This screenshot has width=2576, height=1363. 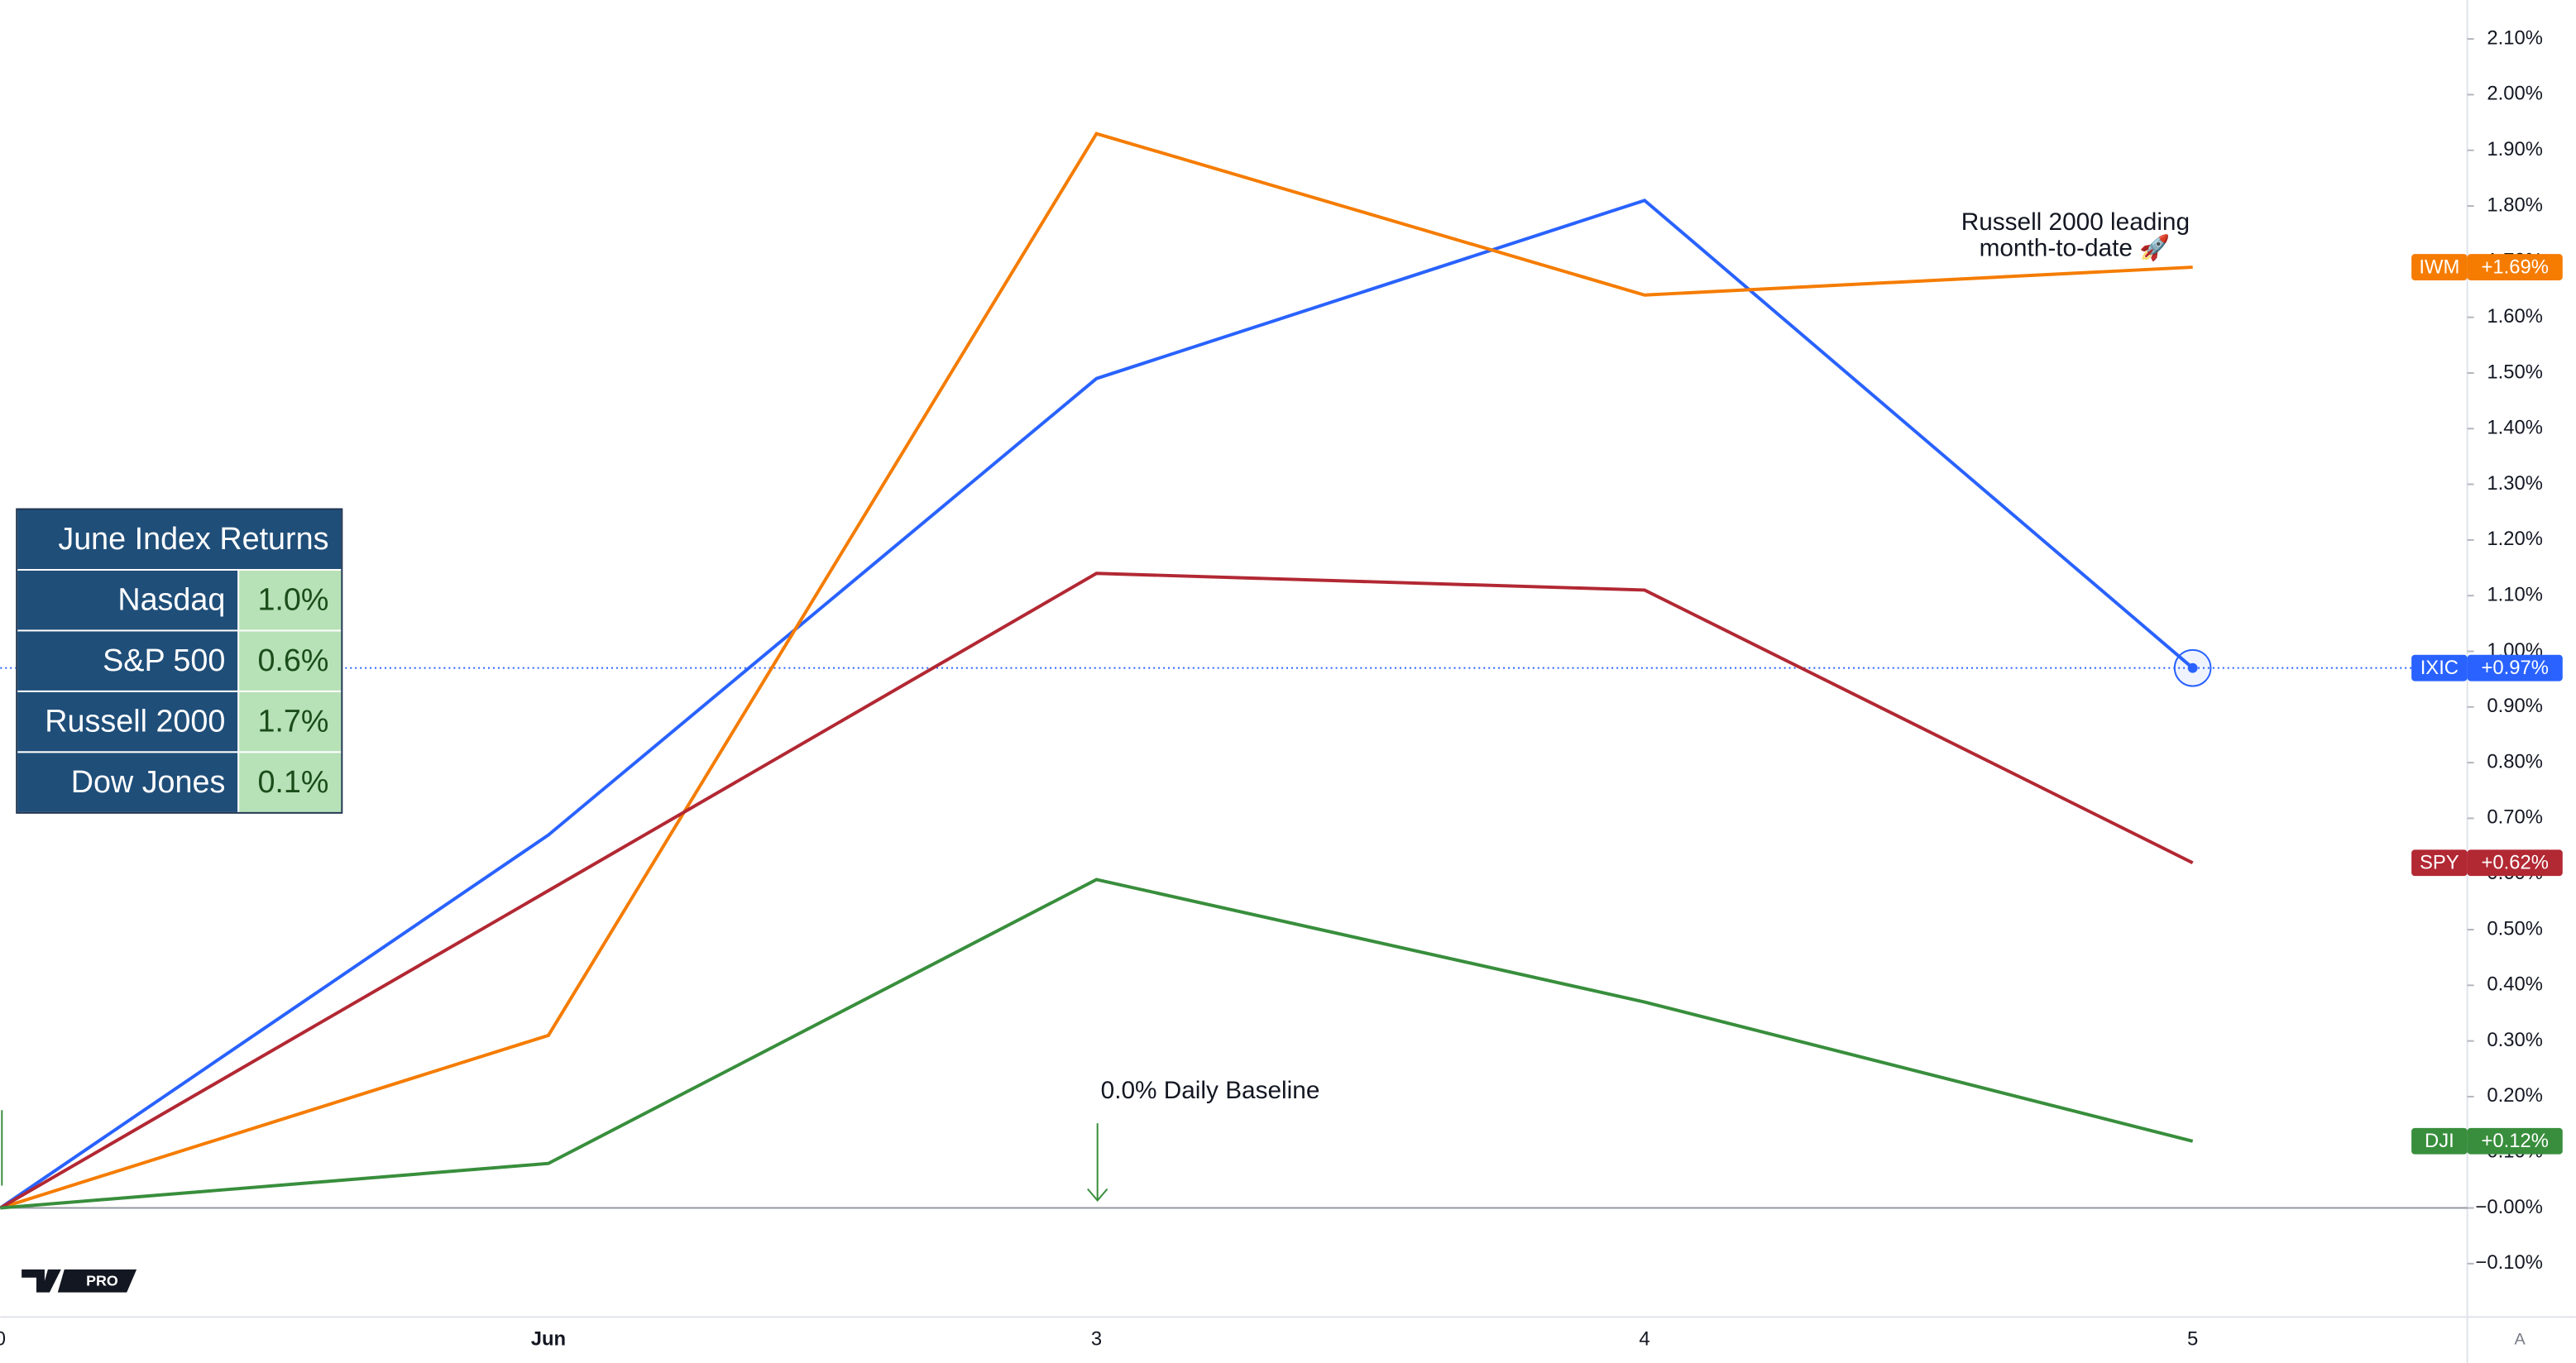 What do you see at coordinates (1097, 1339) in the screenshot?
I see `x-tick-label: 3` at bounding box center [1097, 1339].